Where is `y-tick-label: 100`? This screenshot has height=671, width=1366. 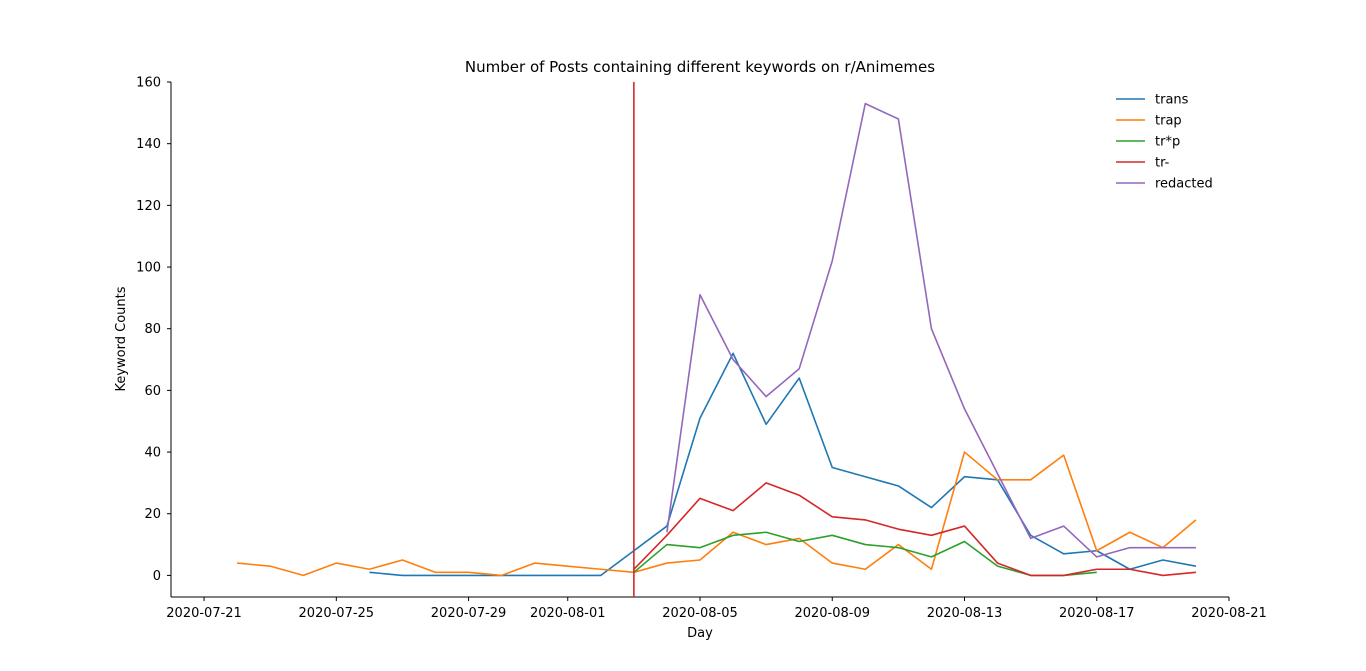
y-tick-label: 100 is located at coordinates (148, 268).